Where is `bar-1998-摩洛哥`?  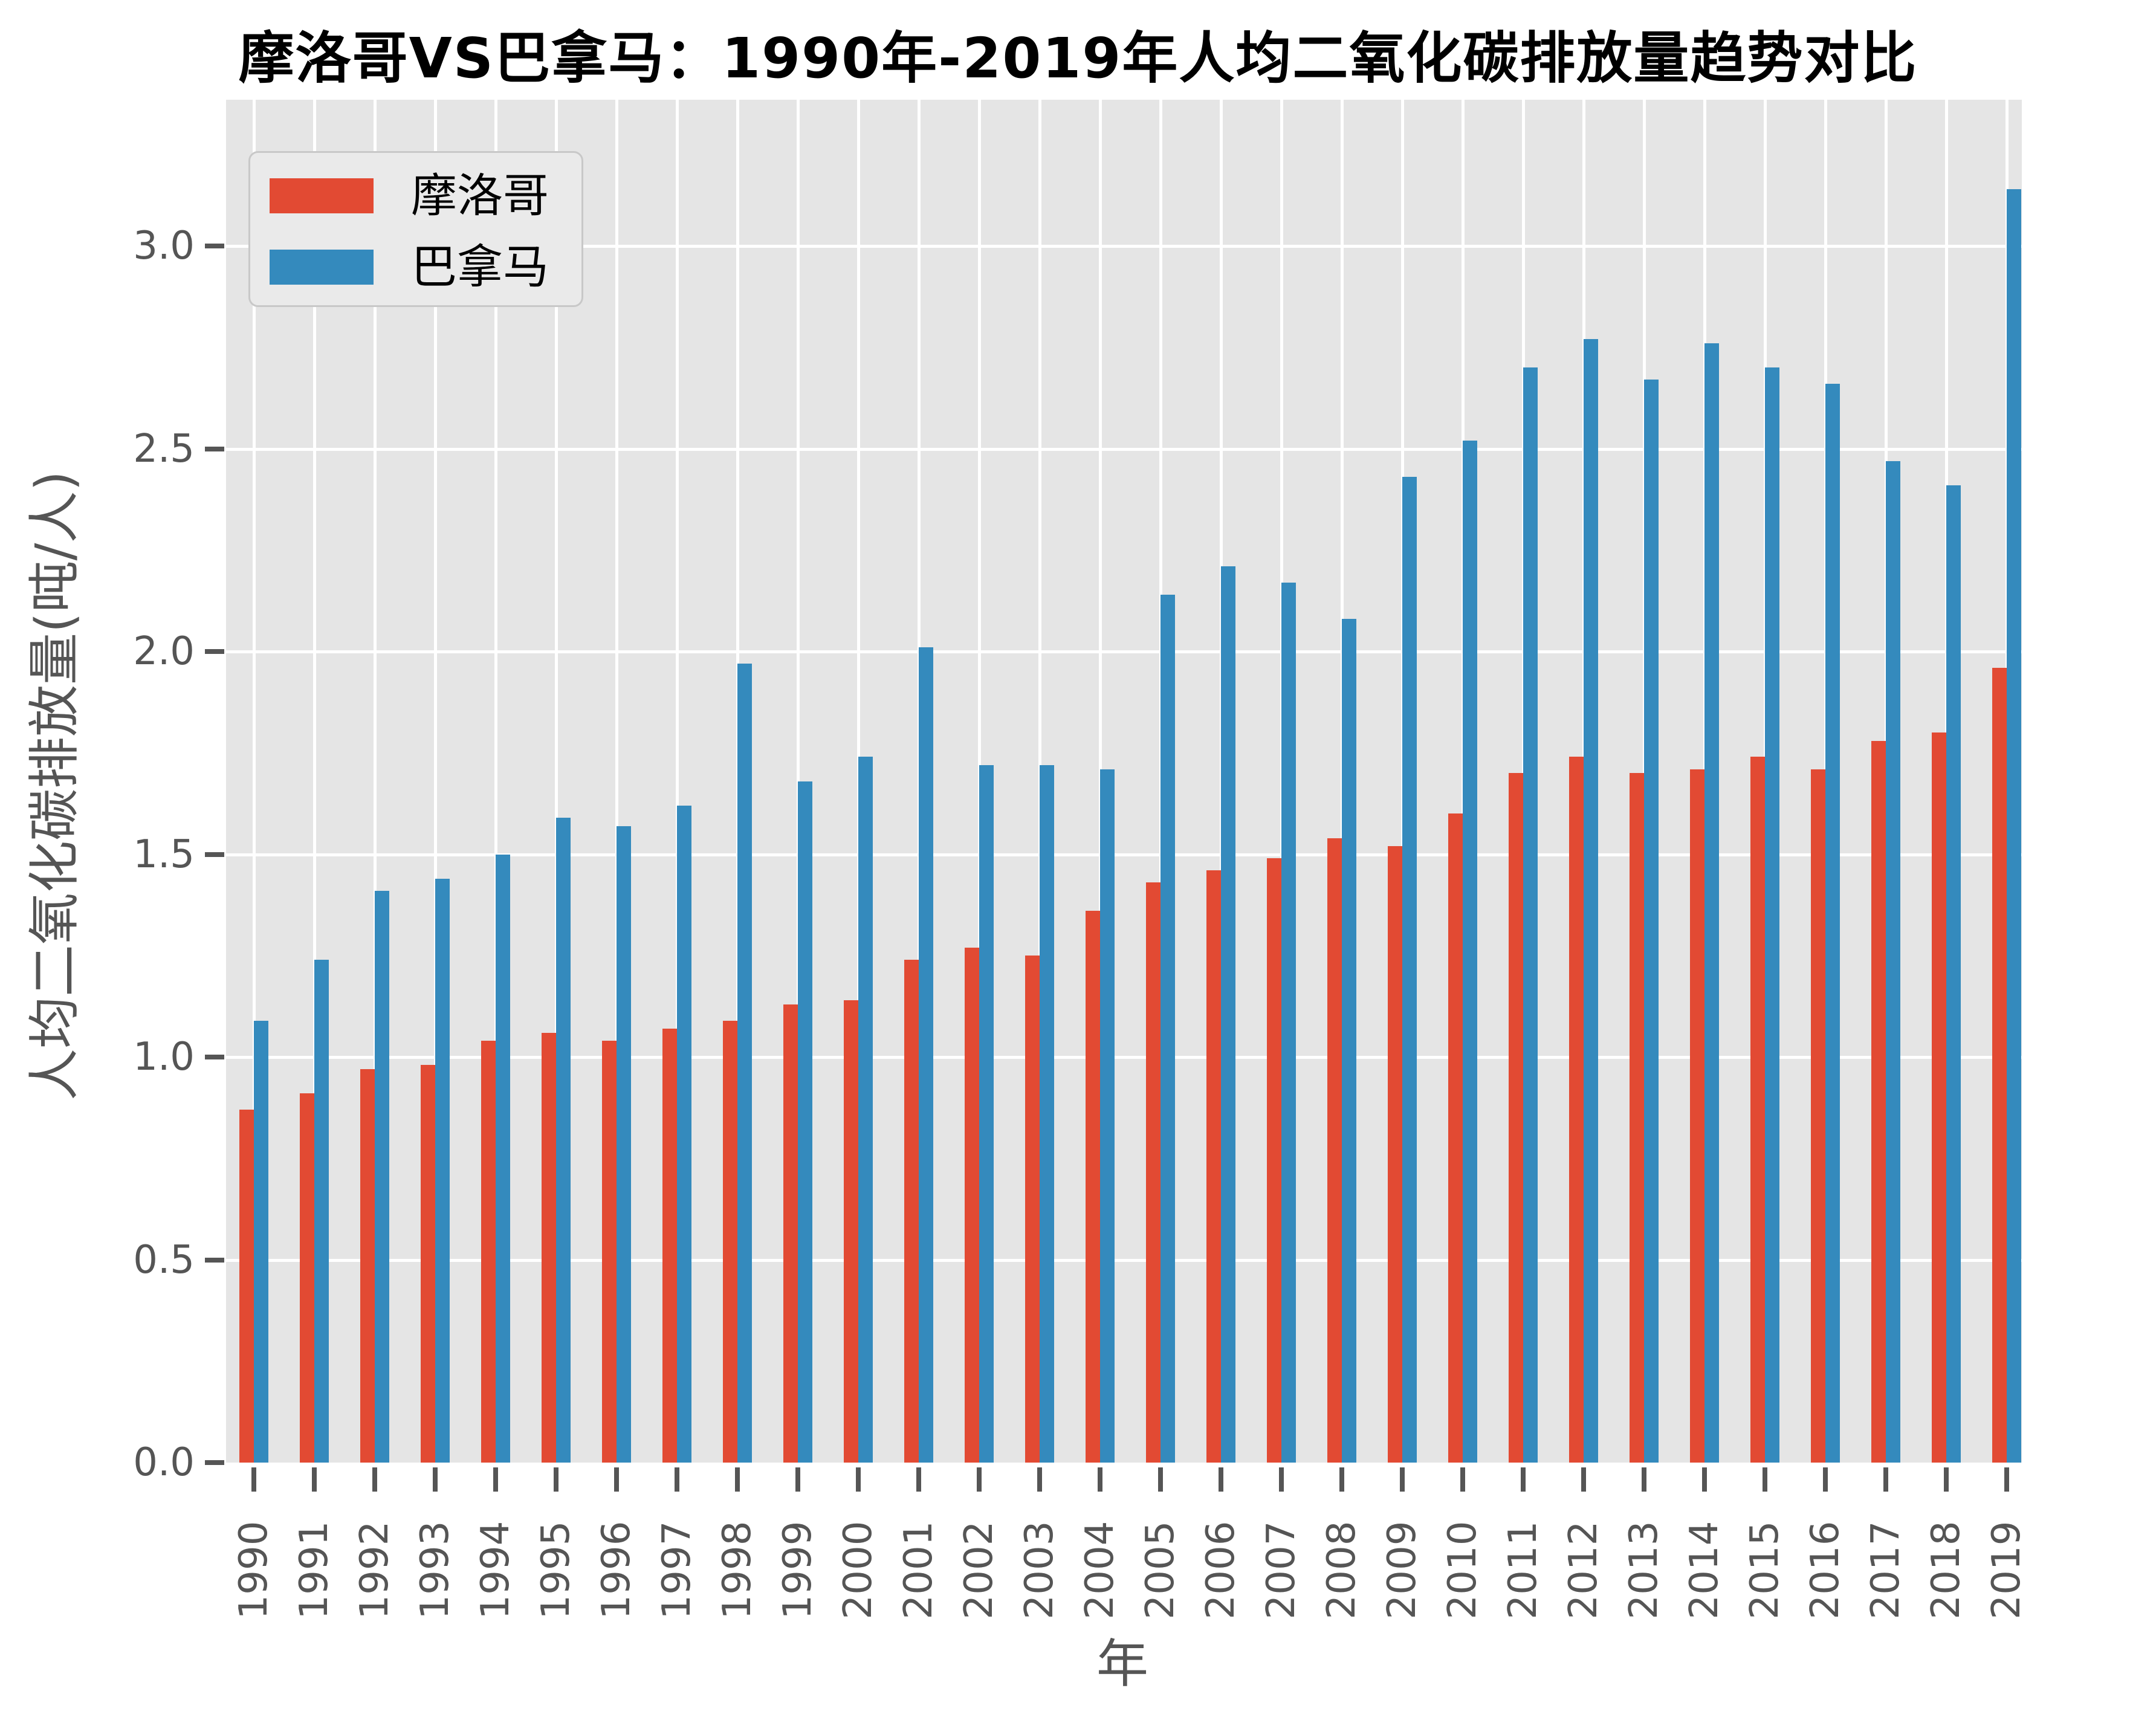 bar-1998-摩洛哥 is located at coordinates (730, 1241).